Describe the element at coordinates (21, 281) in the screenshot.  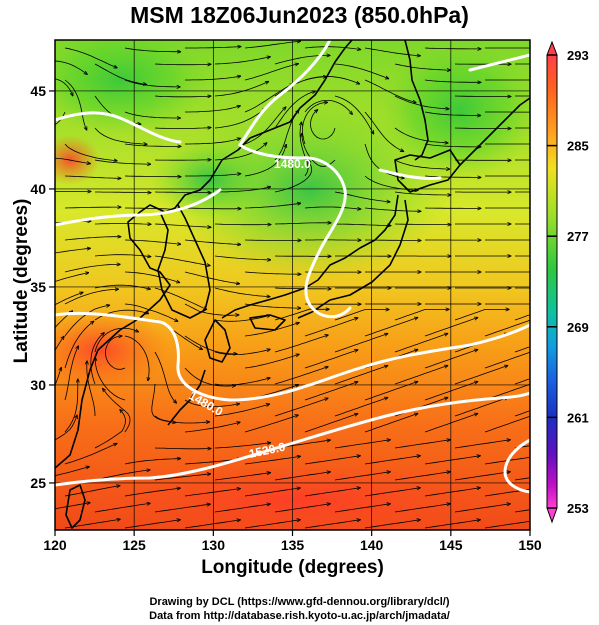
I see `y-axis-label: Latitude (degrees)` at that location.